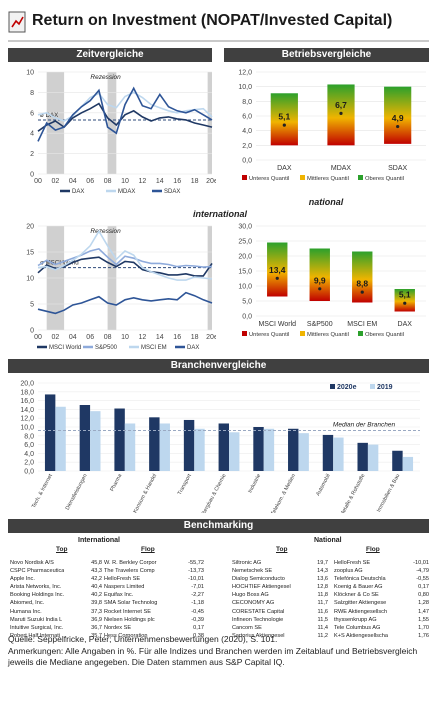  What do you see at coordinates (284, 117) in the screenshot?
I see `median-value-label: 5,1` at bounding box center [284, 117].